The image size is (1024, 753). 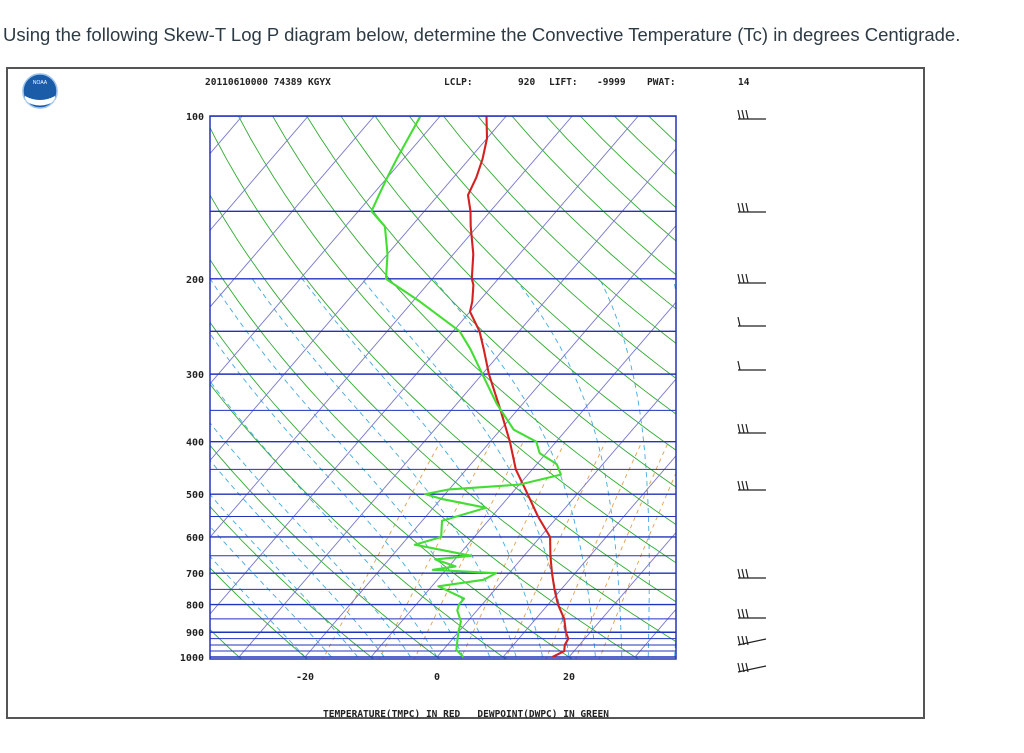 I want to click on pressure-tick-label: 100, so click(x=195, y=117).